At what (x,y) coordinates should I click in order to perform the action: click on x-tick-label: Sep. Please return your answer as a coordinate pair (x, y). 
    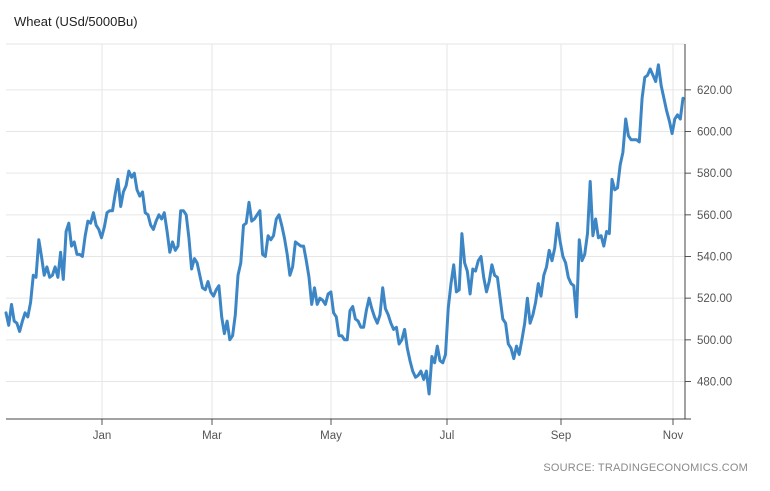
    Looking at the image, I should click on (561, 436).